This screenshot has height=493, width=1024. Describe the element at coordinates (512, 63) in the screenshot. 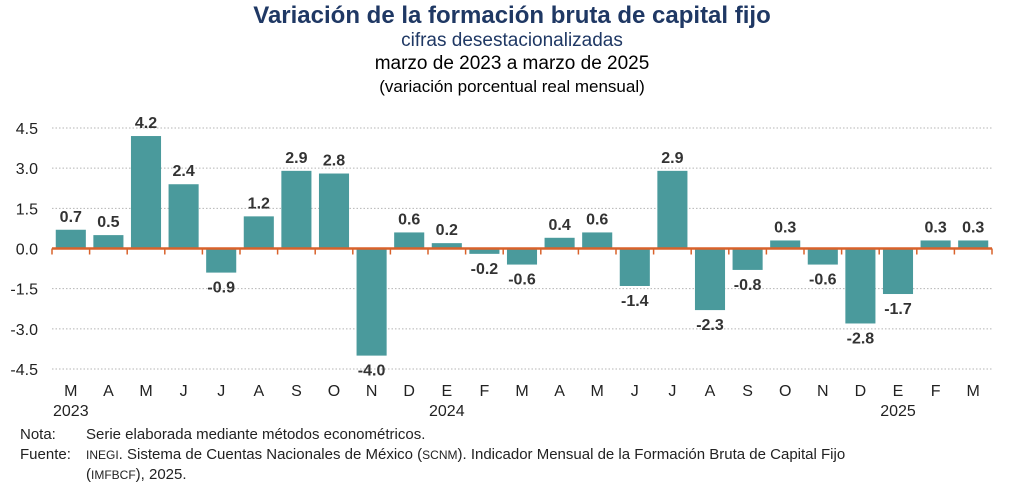

I see `chart-period: marzo de 2023 a marzo de 2025` at that location.